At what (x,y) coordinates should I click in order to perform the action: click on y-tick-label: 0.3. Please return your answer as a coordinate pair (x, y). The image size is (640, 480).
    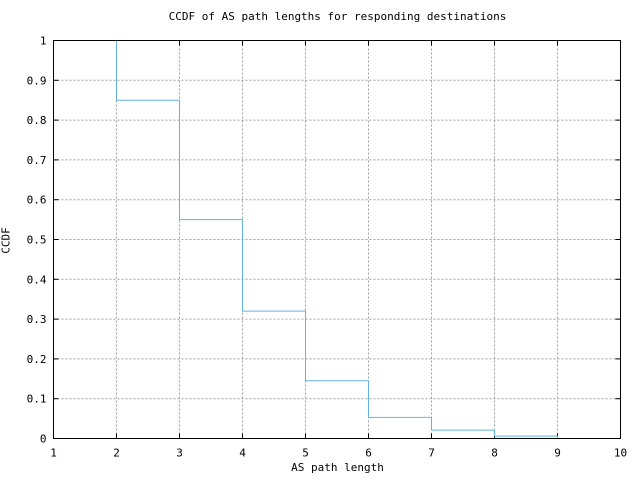
    Looking at the image, I should click on (37, 319).